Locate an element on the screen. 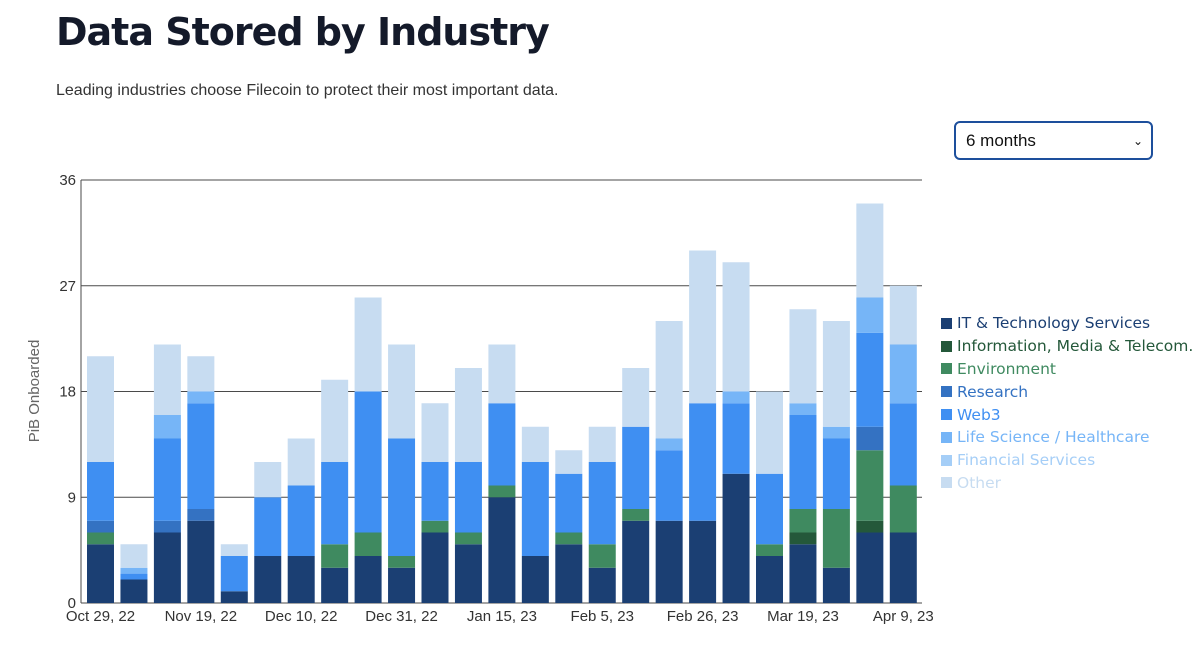 The image size is (1200, 656). legend-item: Web3 is located at coordinates (1067, 414).